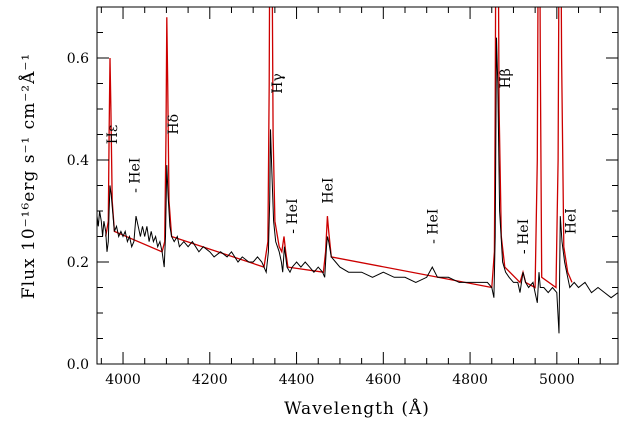 This screenshot has height=432, width=632. I want to click on x-tick-label: 5000, so click(557, 380).